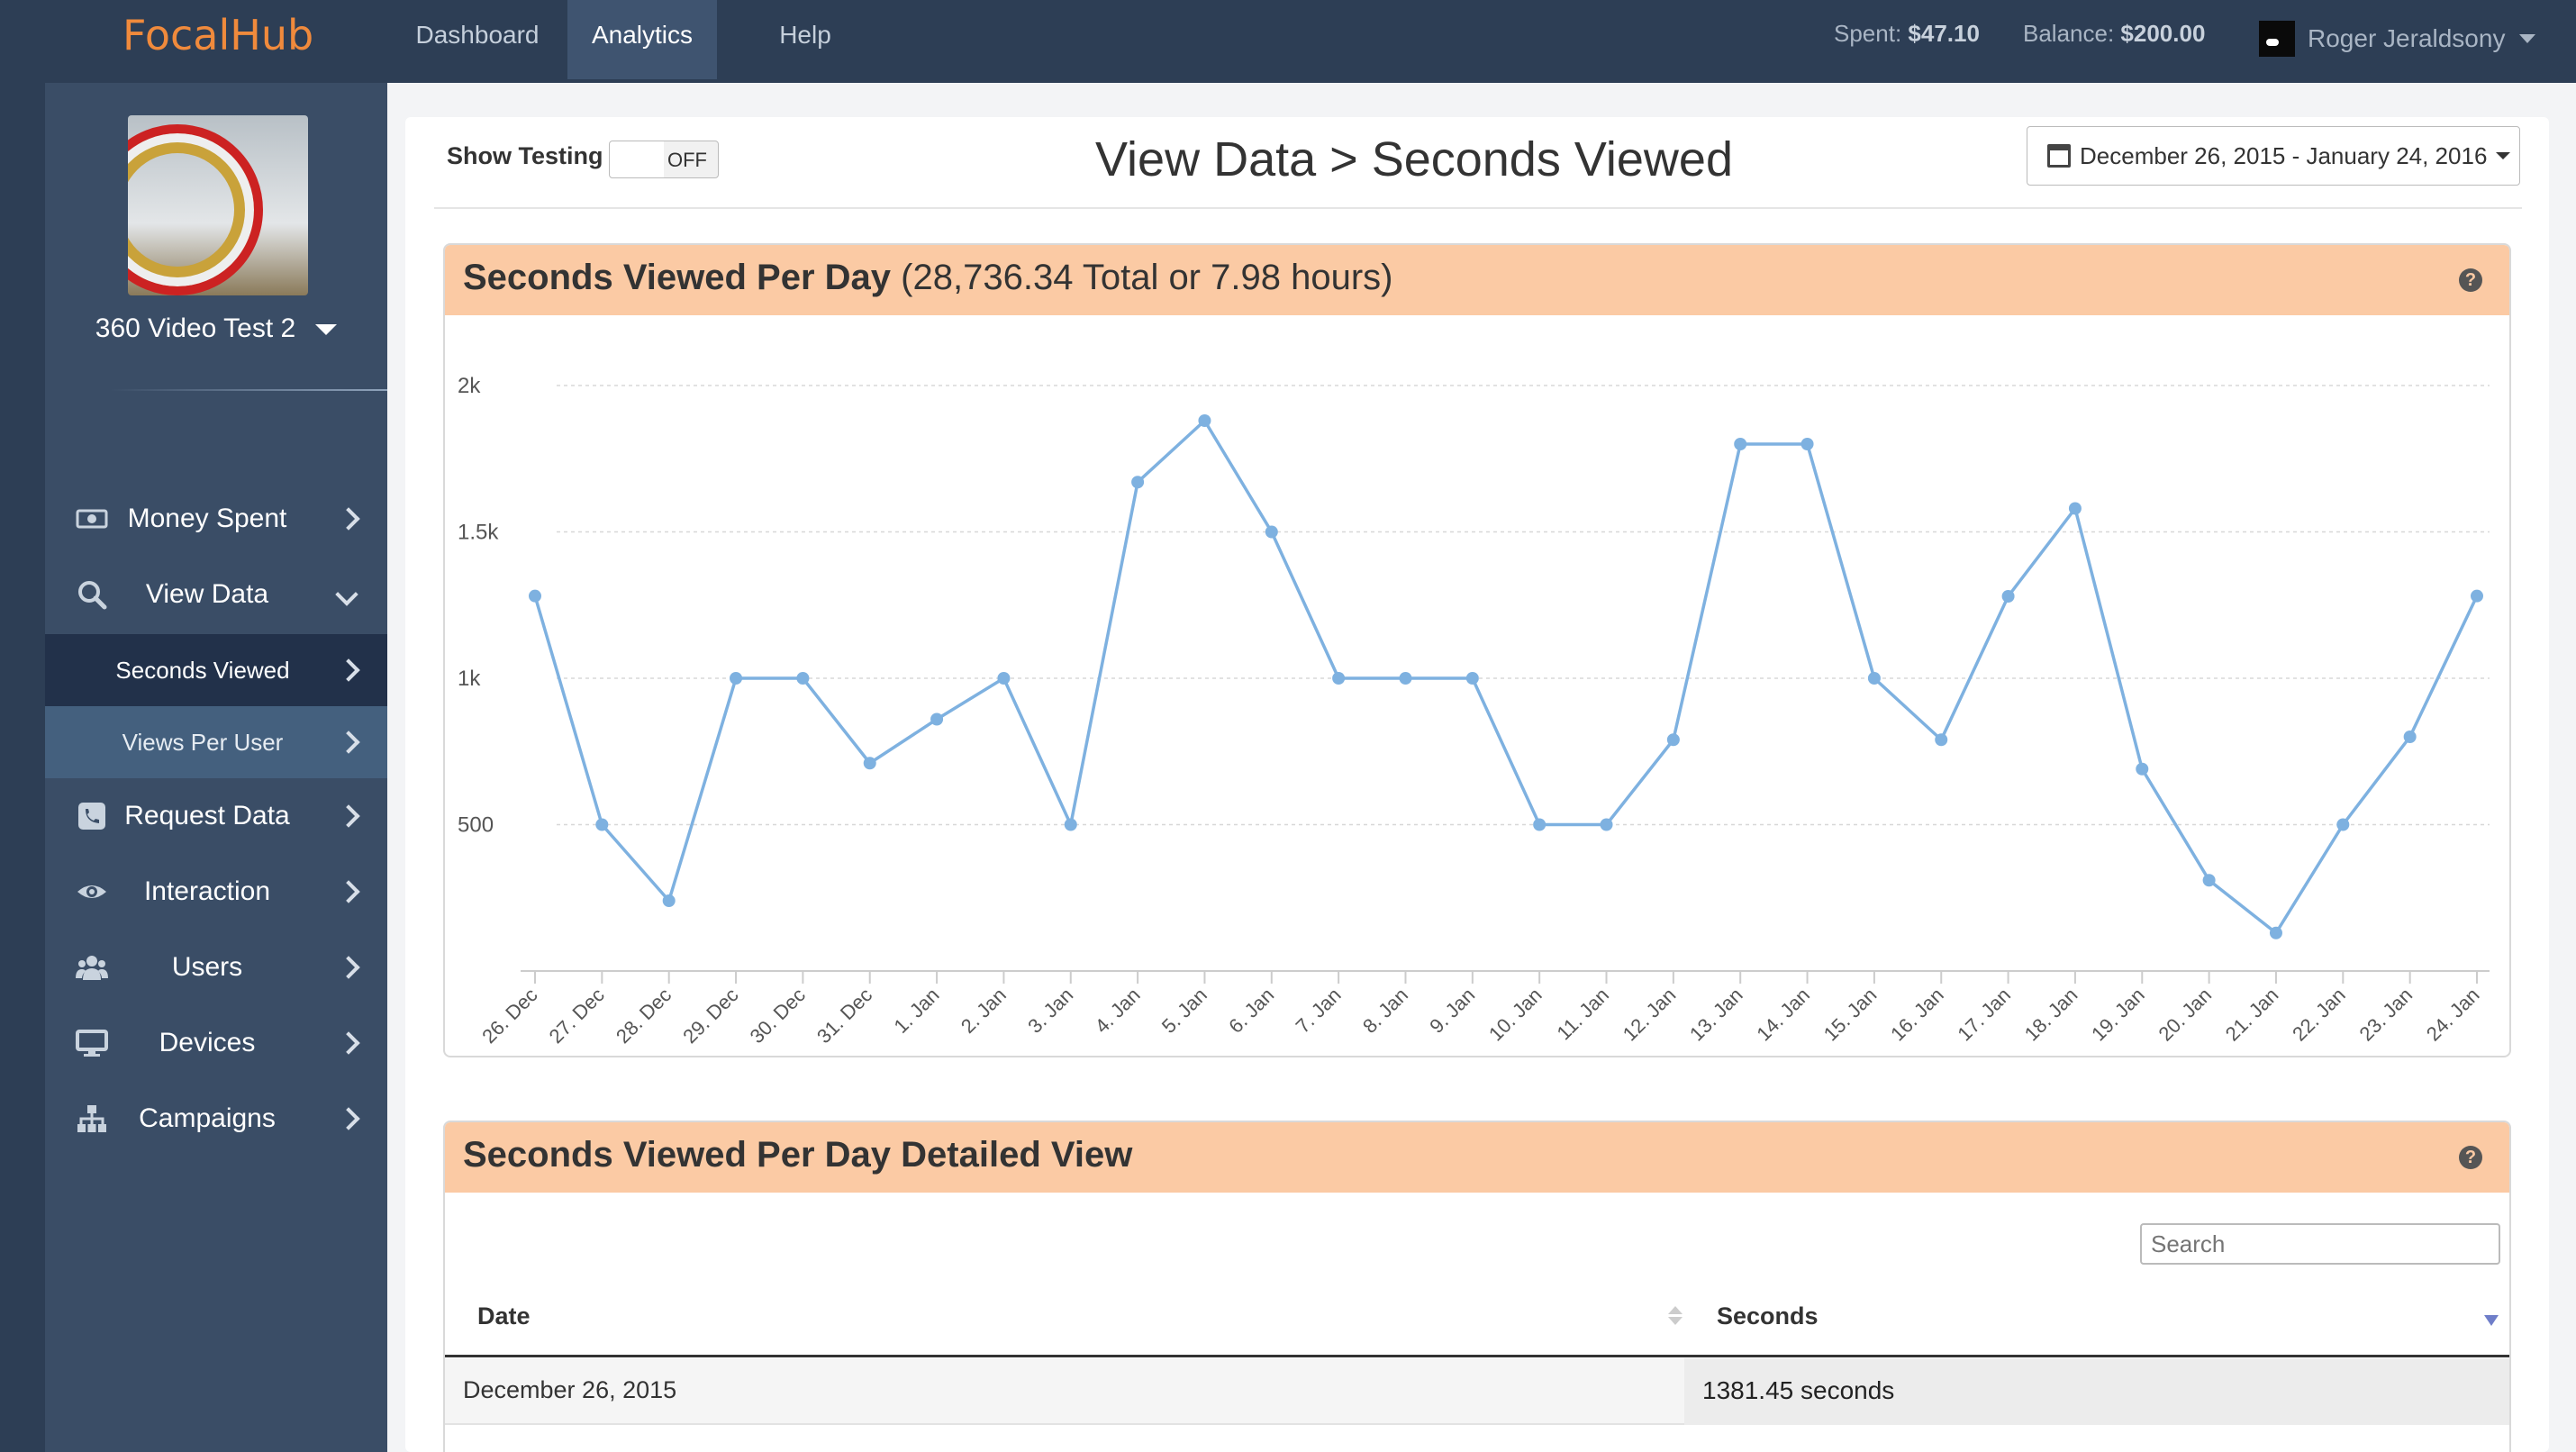  What do you see at coordinates (216, 670) in the screenshot?
I see `sidebar-subitem-seconds-viewed: Seconds Viewed` at bounding box center [216, 670].